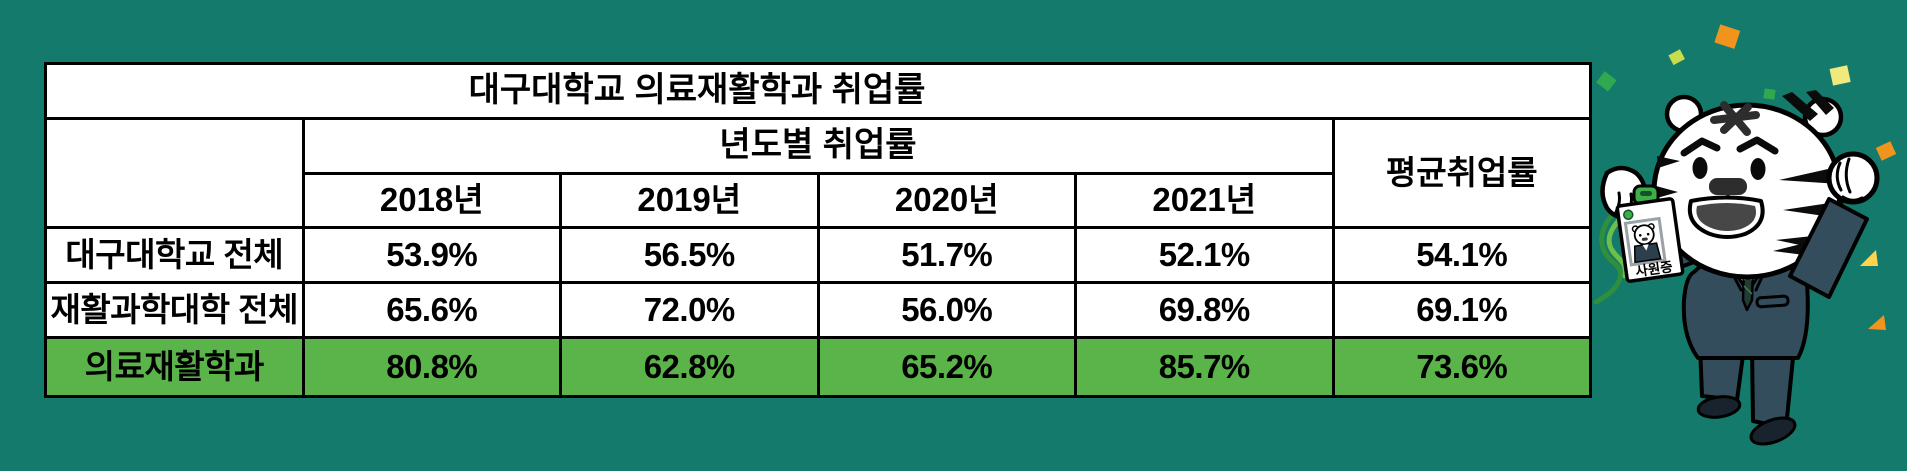 The image size is (1907, 471). What do you see at coordinates (1736, 118) in the screenshot?
I see `tiger-forehead-mark` at bounding box center [1736, 118].